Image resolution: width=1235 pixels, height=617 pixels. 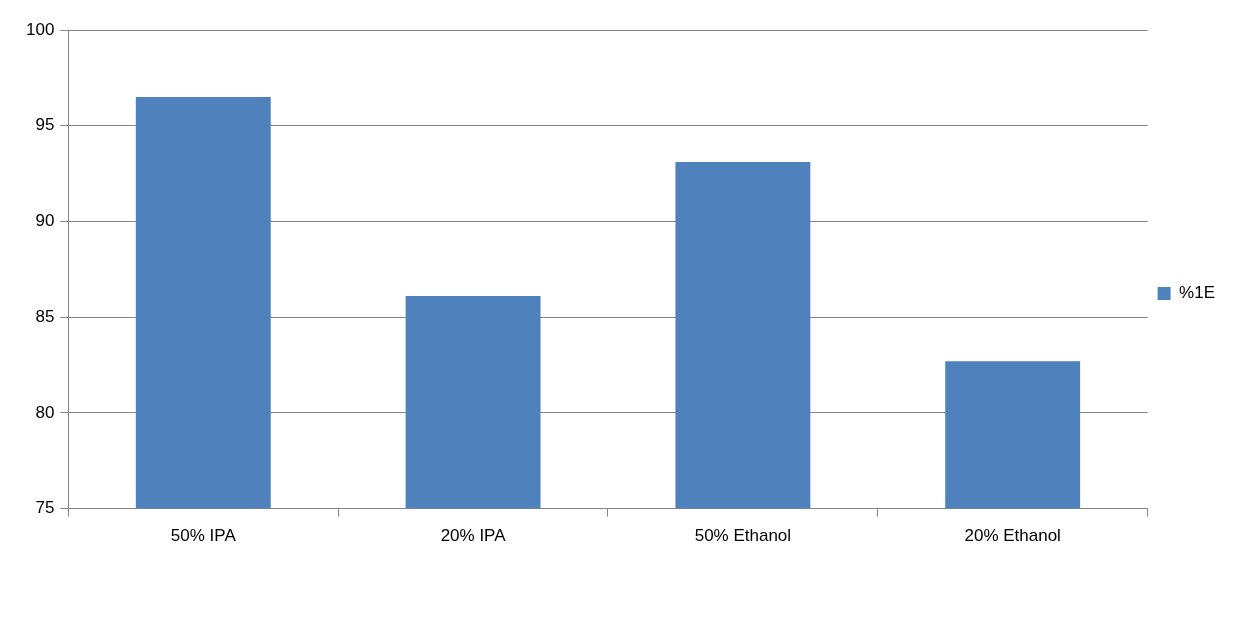 What do you see at coordinates (45, 125) in the screenshot?
I see `y-tick-label: 95` at bounding box center [45, 125].